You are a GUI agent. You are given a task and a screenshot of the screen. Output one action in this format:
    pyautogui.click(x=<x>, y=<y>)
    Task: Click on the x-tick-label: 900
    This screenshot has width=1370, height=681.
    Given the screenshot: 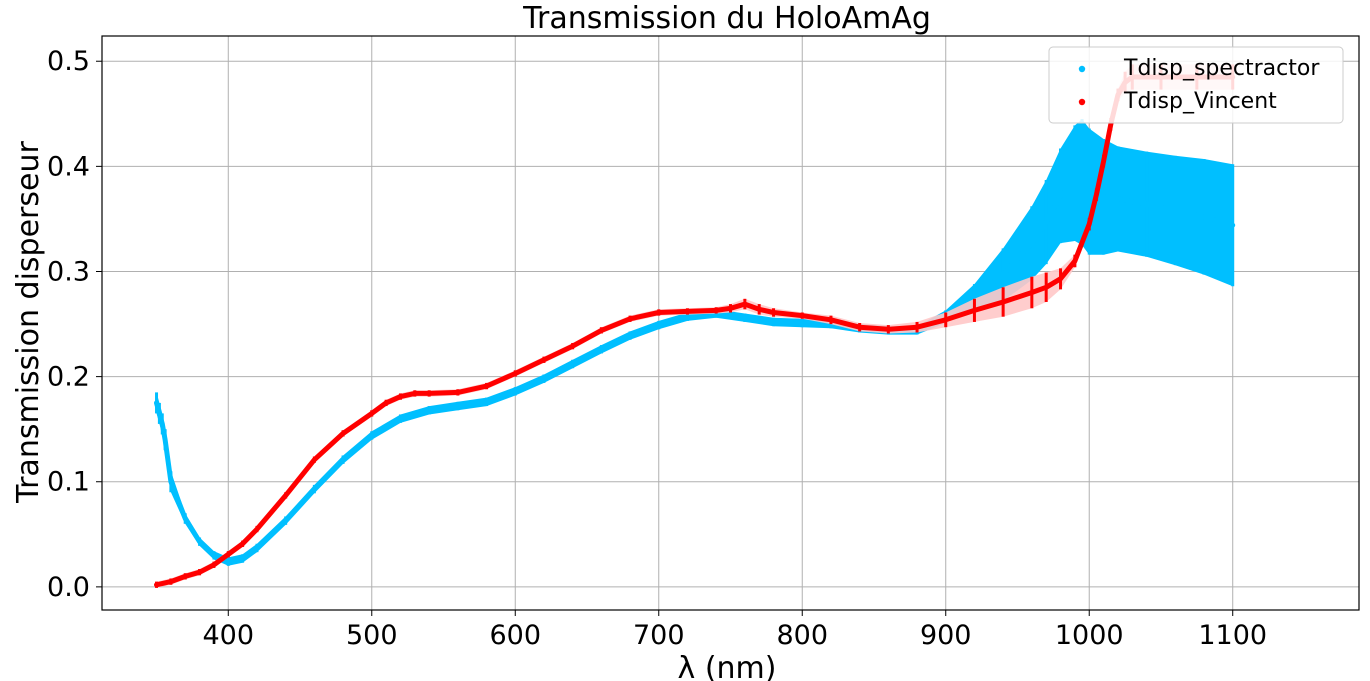 What is the action you would take?
    pyautogui.click(x=946, y=635)
    